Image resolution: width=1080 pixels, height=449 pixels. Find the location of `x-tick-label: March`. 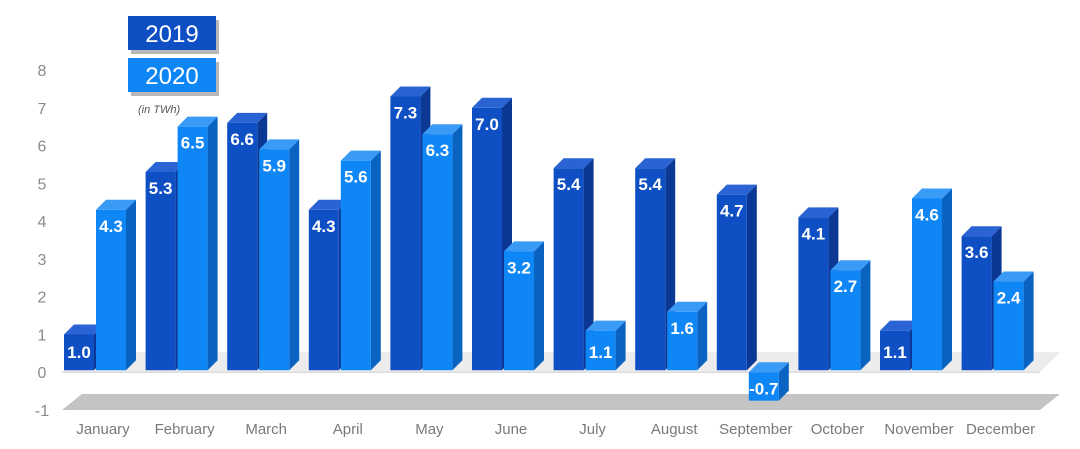

x-tick-label: March is located at coordinates (266, 429).